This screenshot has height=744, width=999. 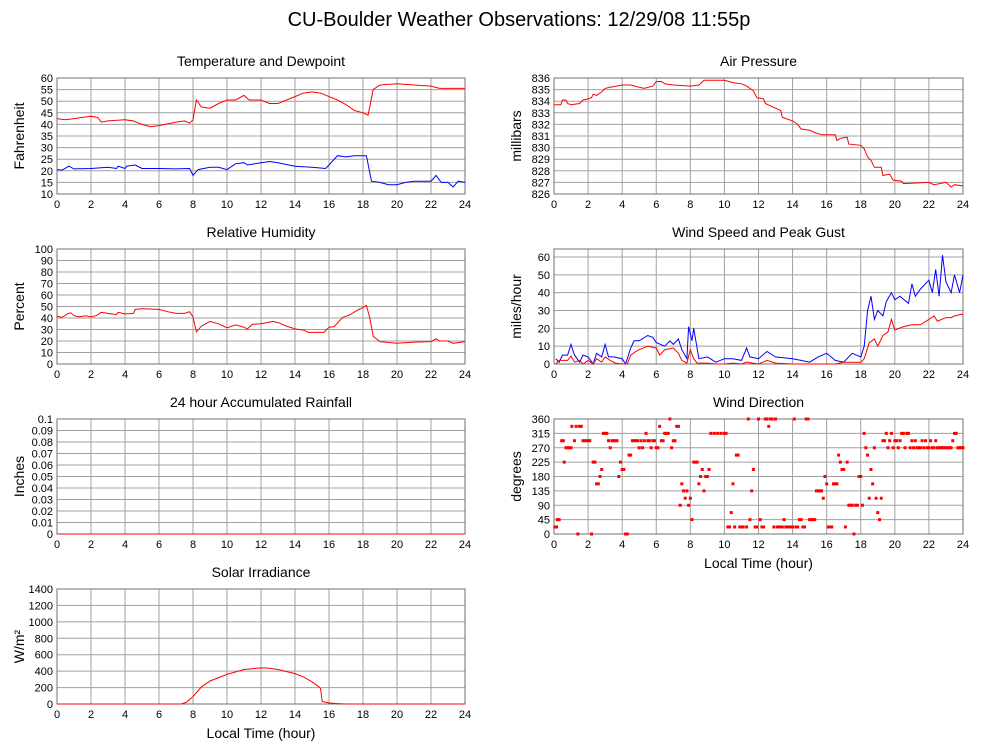 I want to click on x-tick-label: 14, so click(x=792, y=205).